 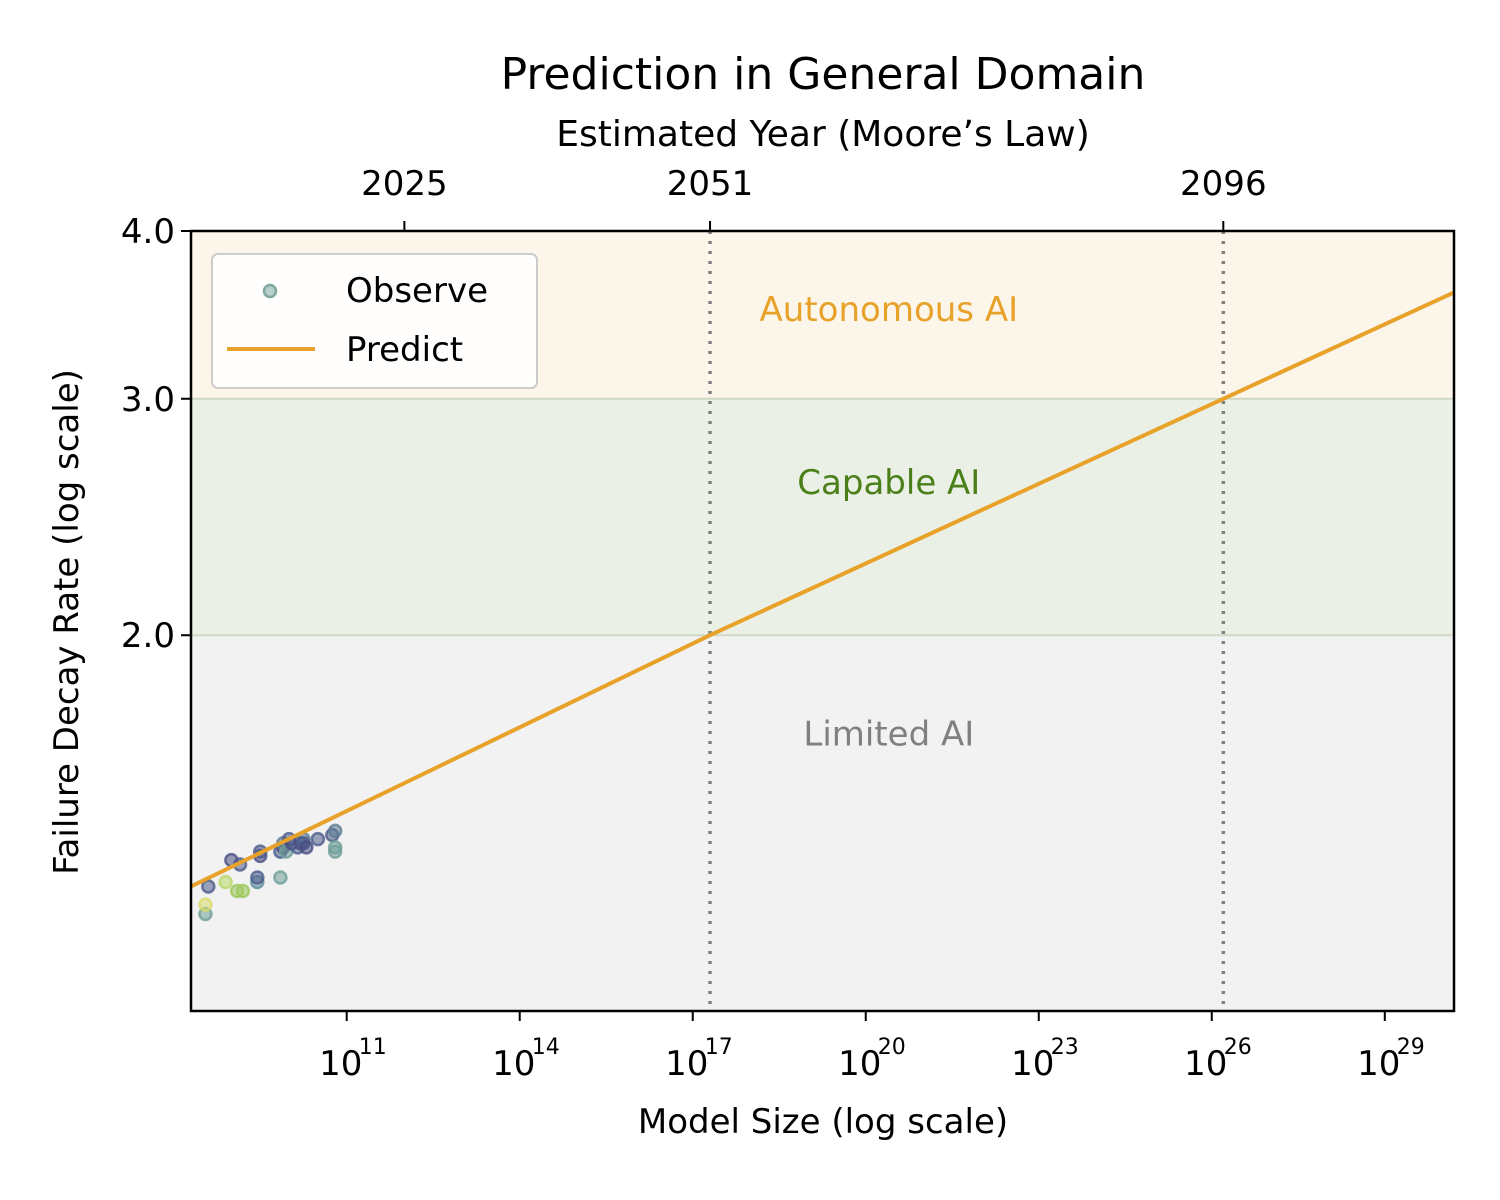 What do you see at coordinates (270, 291) in the screenshot?
I see `legend-observe-marker` at bounding box center [270, 291].